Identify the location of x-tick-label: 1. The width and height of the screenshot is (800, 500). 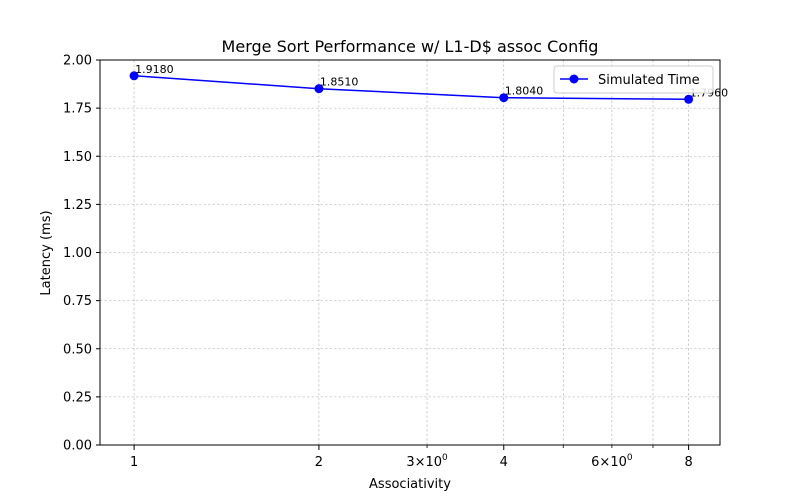
(134, 462).